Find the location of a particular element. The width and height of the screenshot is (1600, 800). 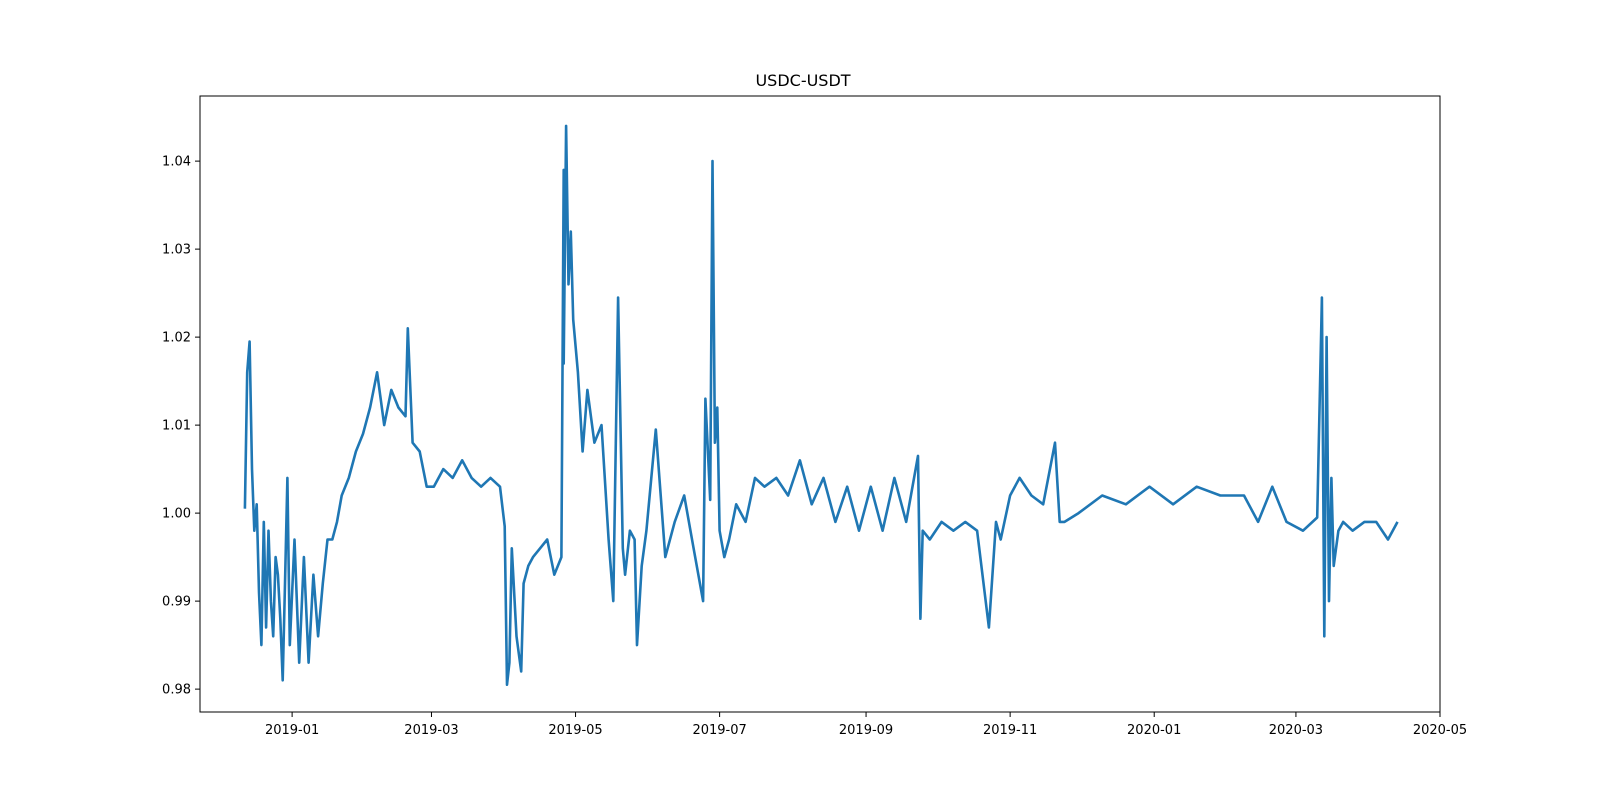

y-tick-label: 0.98 is located at coordinates (176, 690).